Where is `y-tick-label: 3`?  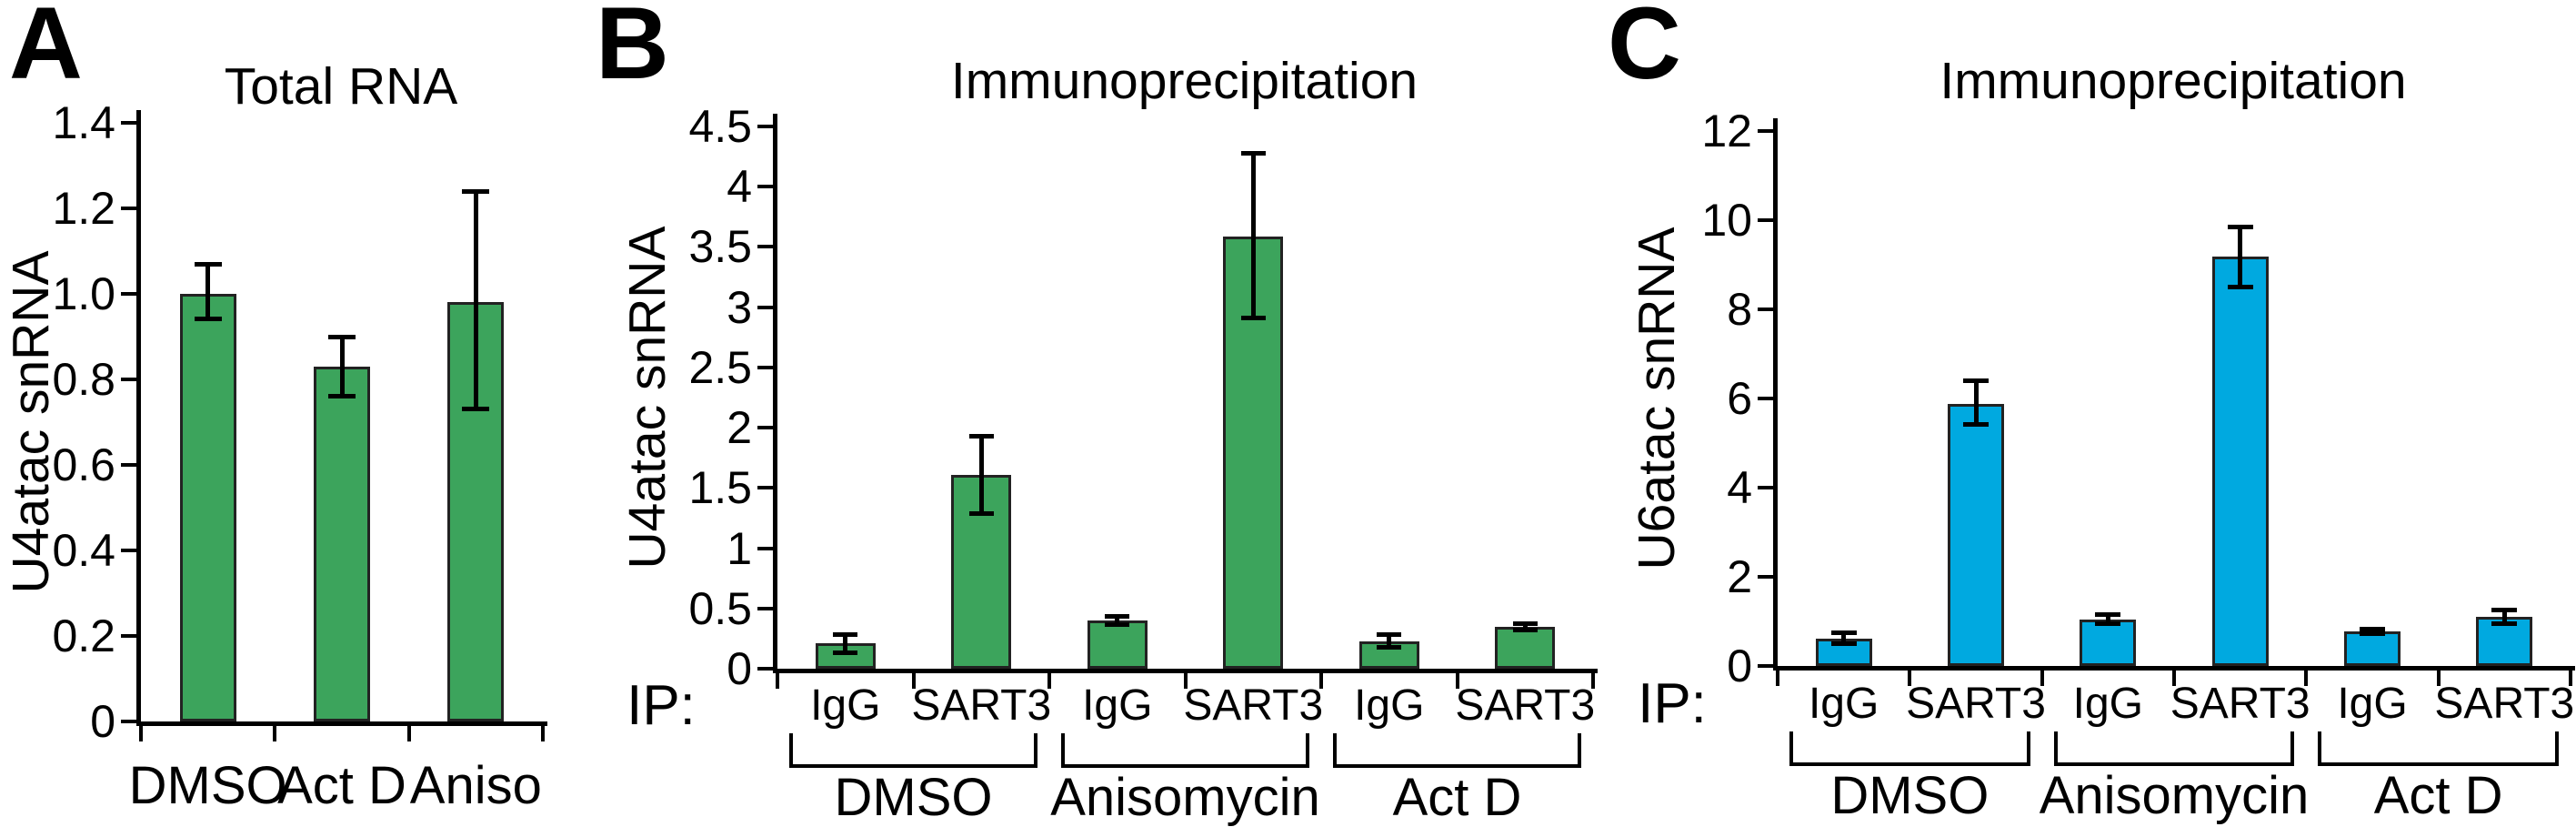 y-tick-label: 3 is located at coordinates (739, 307).